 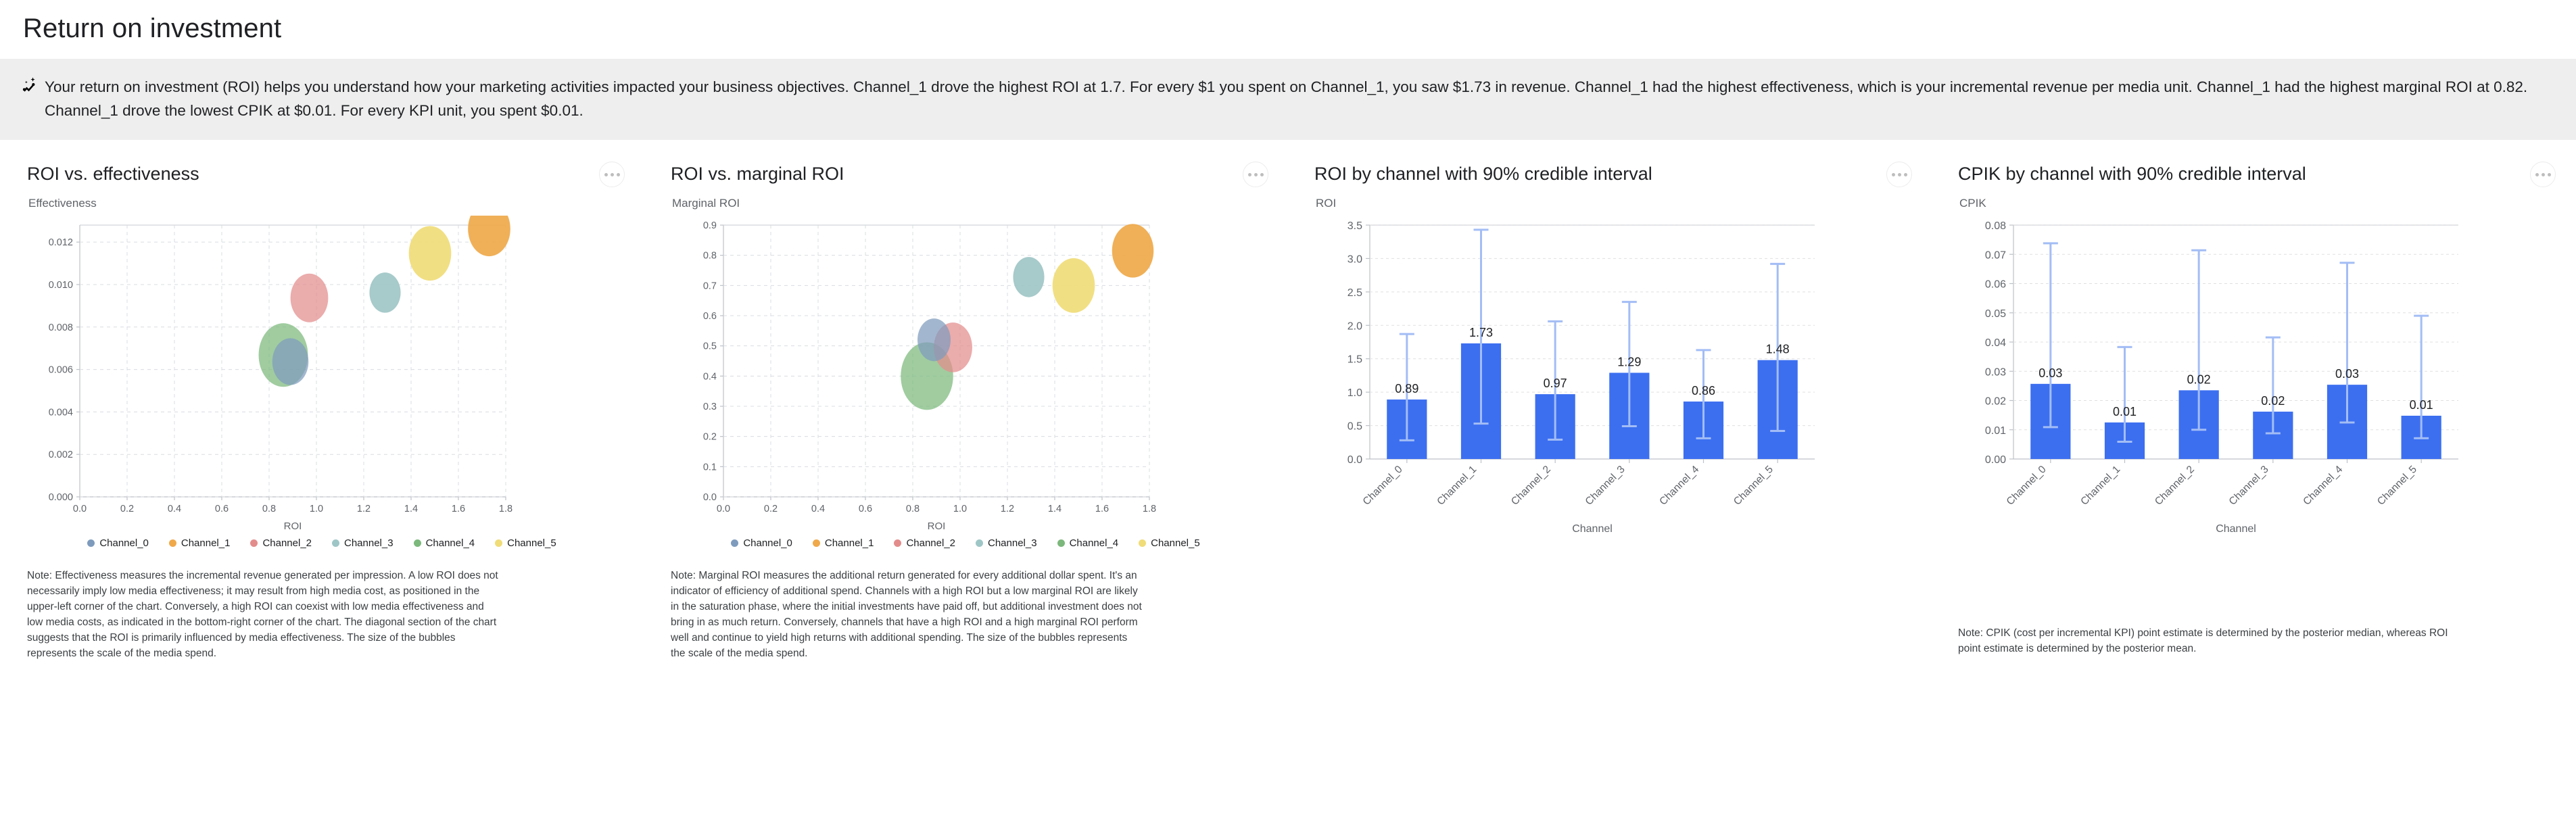 What do you see at coordinates (1995, 460) in the screenshot?
I see `y-tick-label: 0.00` at bounding box center [1995, 460].